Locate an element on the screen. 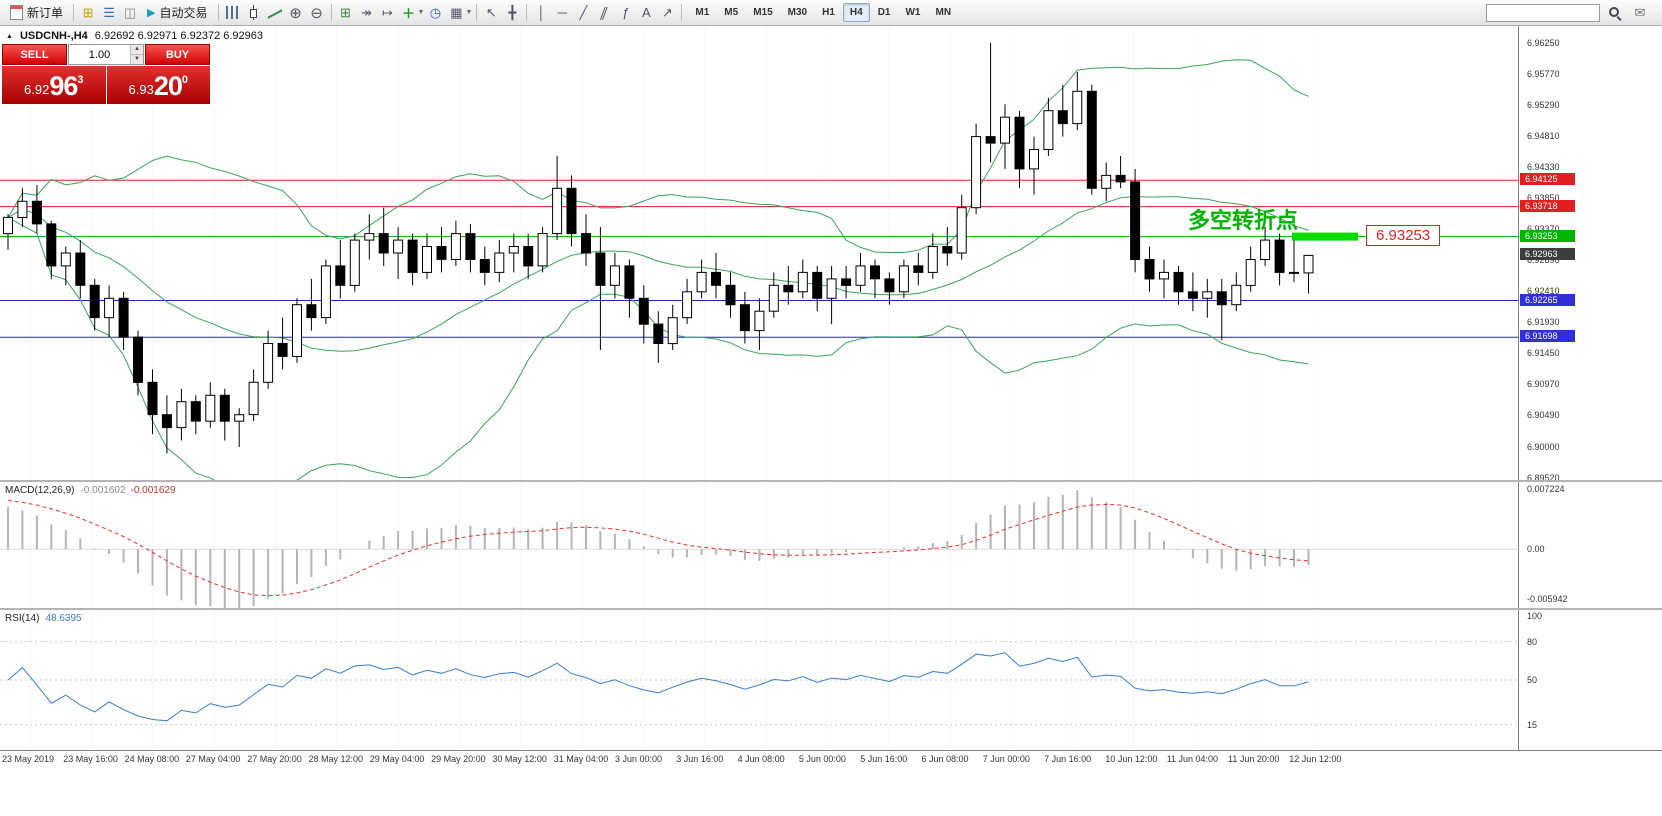 The image size is (1662, 816). symbol-direction-icon: ▲ is located at coordinates (9, 36).